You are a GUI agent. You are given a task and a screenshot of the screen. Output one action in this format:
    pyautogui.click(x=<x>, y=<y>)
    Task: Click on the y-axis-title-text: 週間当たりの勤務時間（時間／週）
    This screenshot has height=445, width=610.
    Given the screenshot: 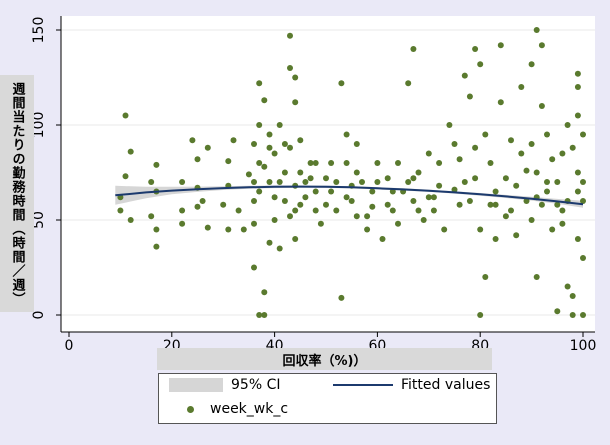 What is the action you would take?
    pyautogui.click(x=17, y=193)
    